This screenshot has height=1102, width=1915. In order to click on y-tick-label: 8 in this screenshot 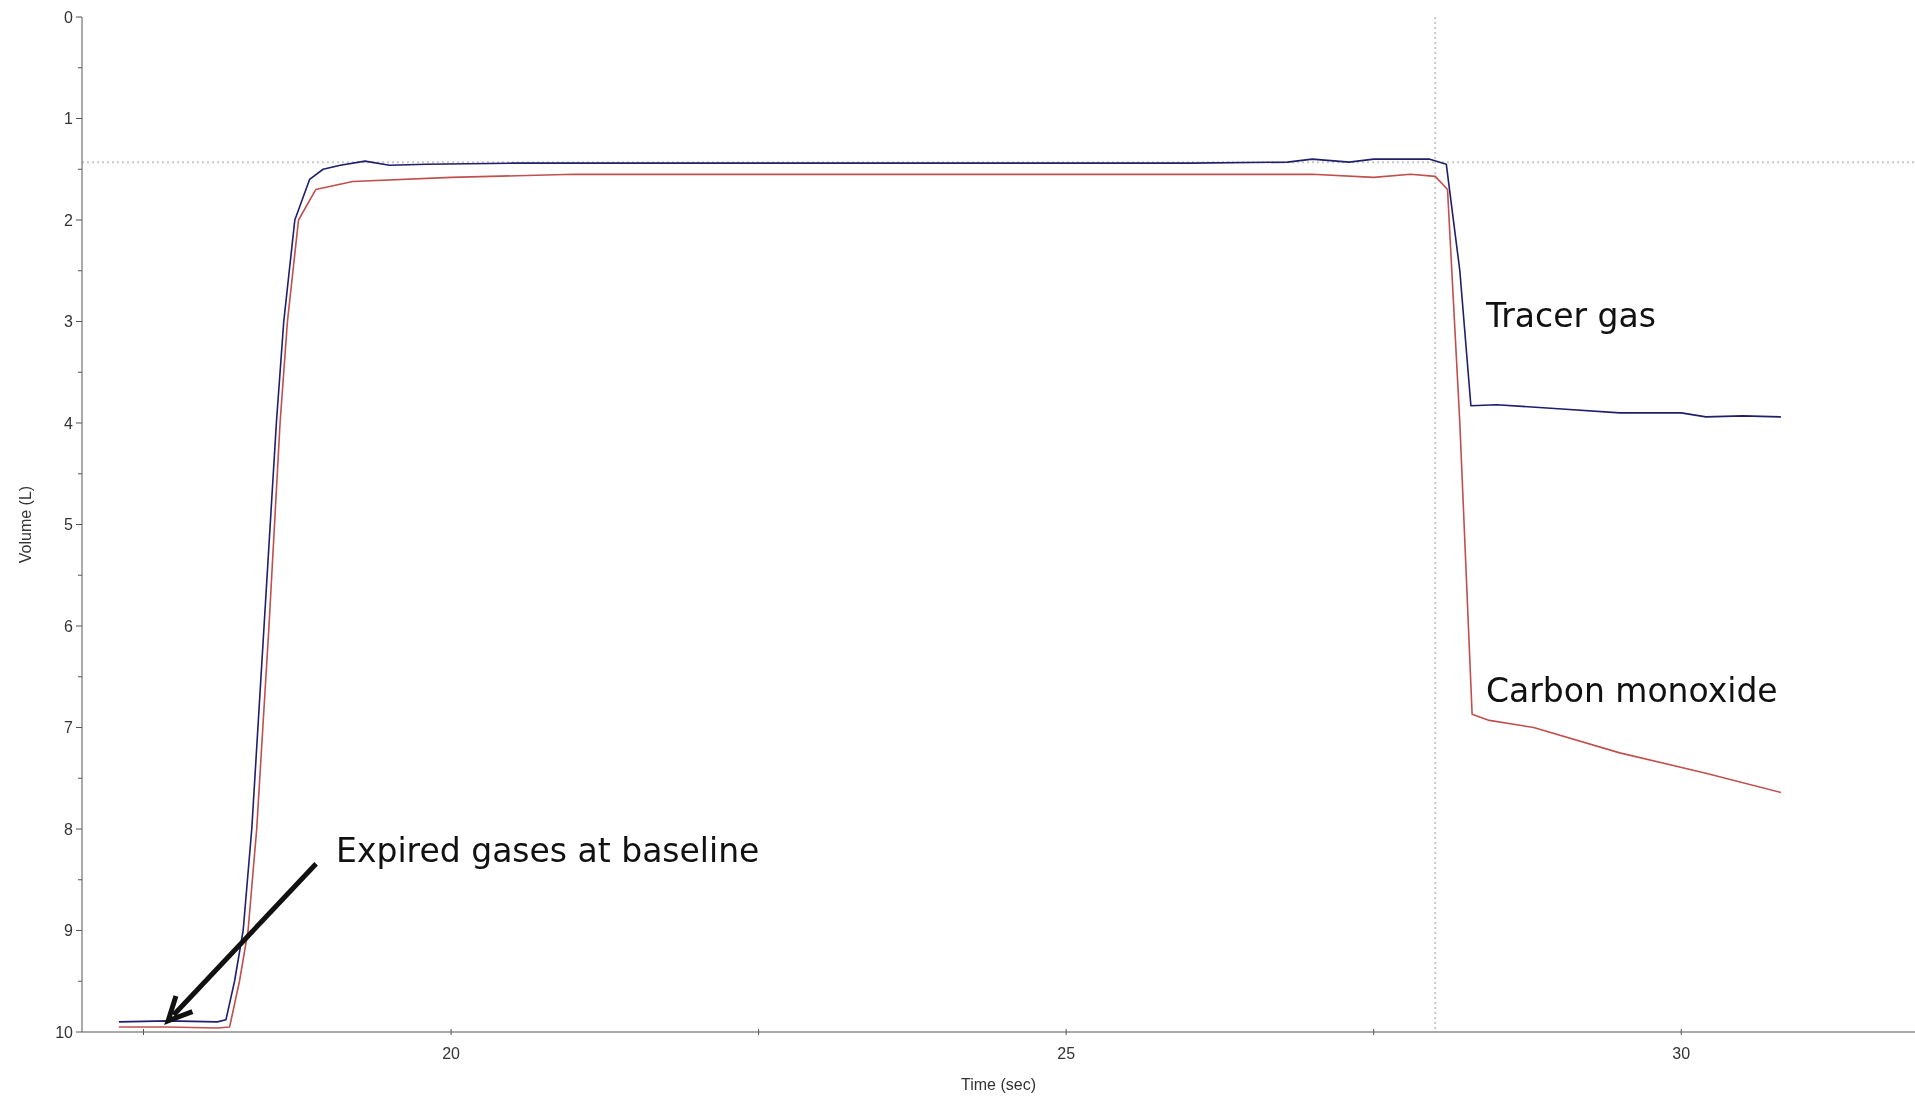, I will do `click(69, 829)`.